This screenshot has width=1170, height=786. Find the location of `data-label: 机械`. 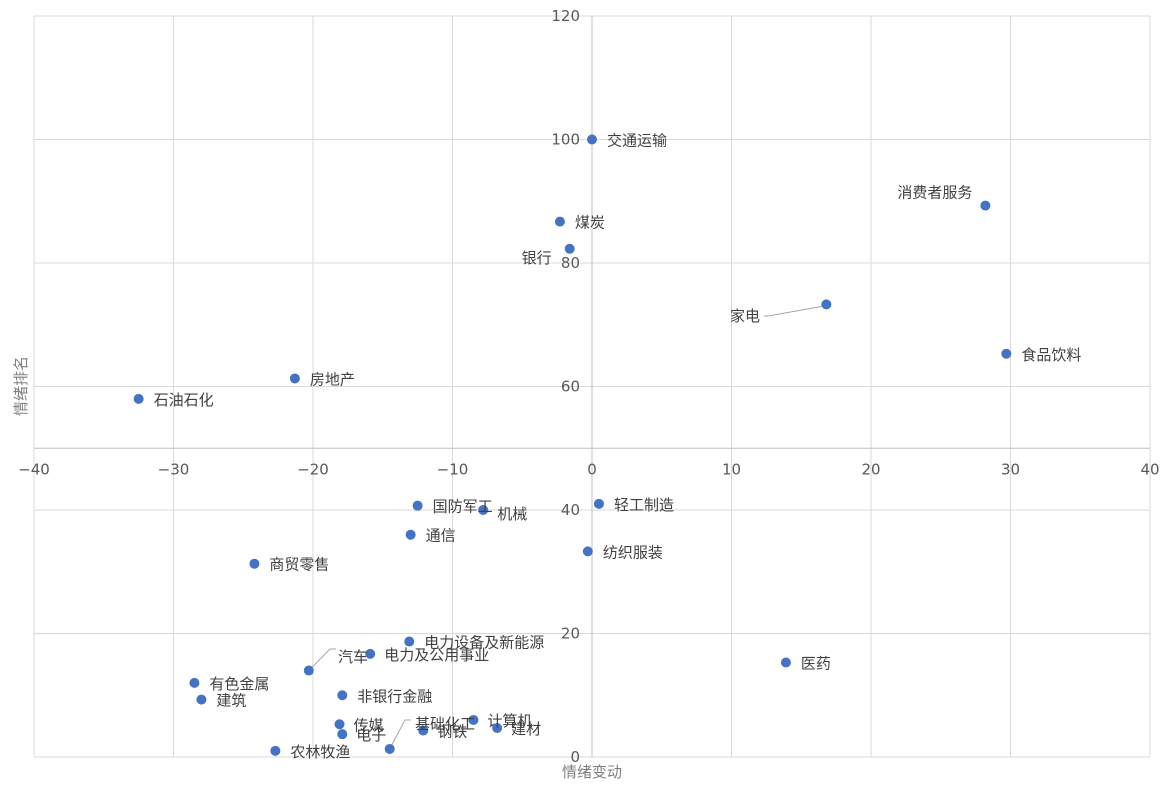

data-label: 机械 is located at coordinates (512, 514).